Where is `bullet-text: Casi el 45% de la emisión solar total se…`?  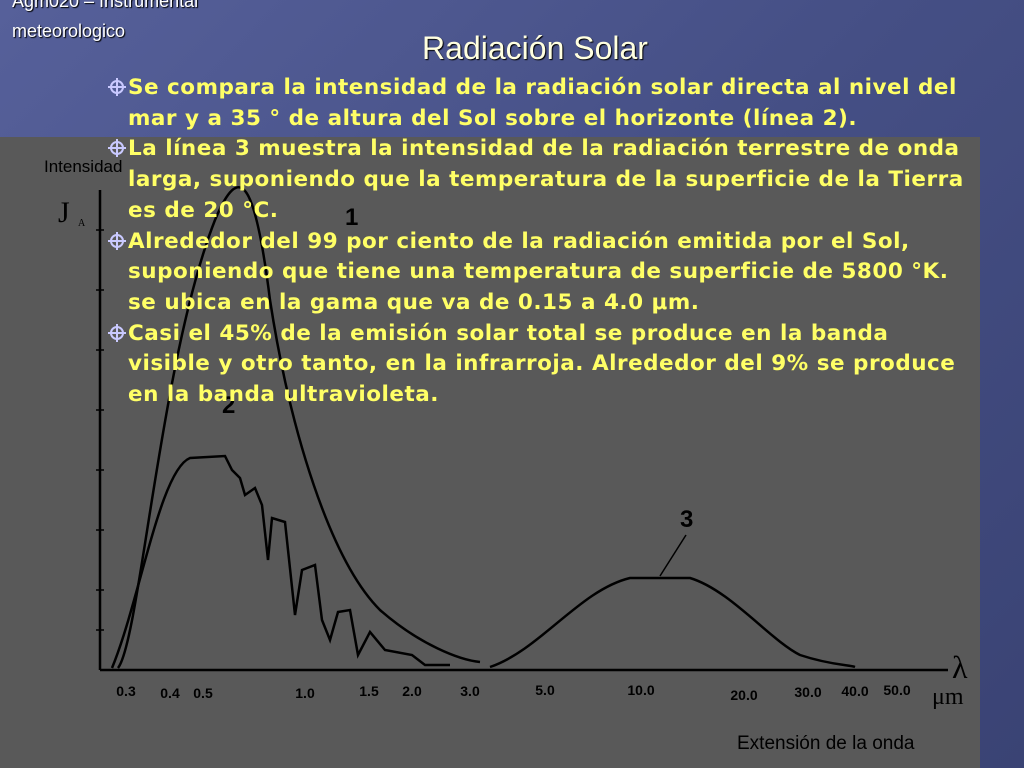 bullet-text: Casi el 45% de la emisión solar total se… is located at coordinates (542, 364).